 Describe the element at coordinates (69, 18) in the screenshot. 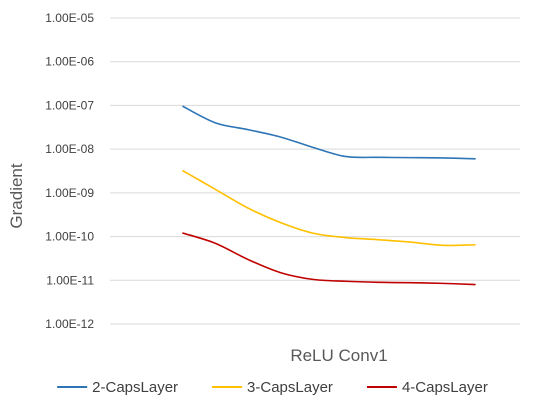

I see `y-tick-label: 1.00E-05` at that location.